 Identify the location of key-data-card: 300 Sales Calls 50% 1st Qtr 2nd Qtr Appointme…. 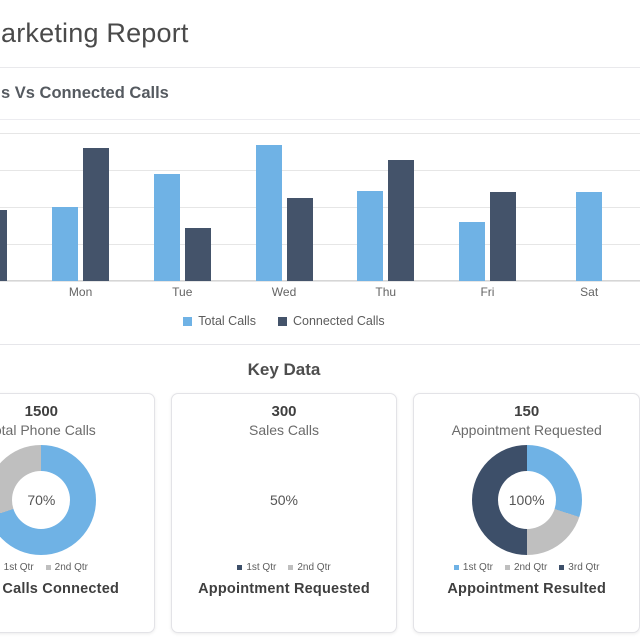
(284, 513).